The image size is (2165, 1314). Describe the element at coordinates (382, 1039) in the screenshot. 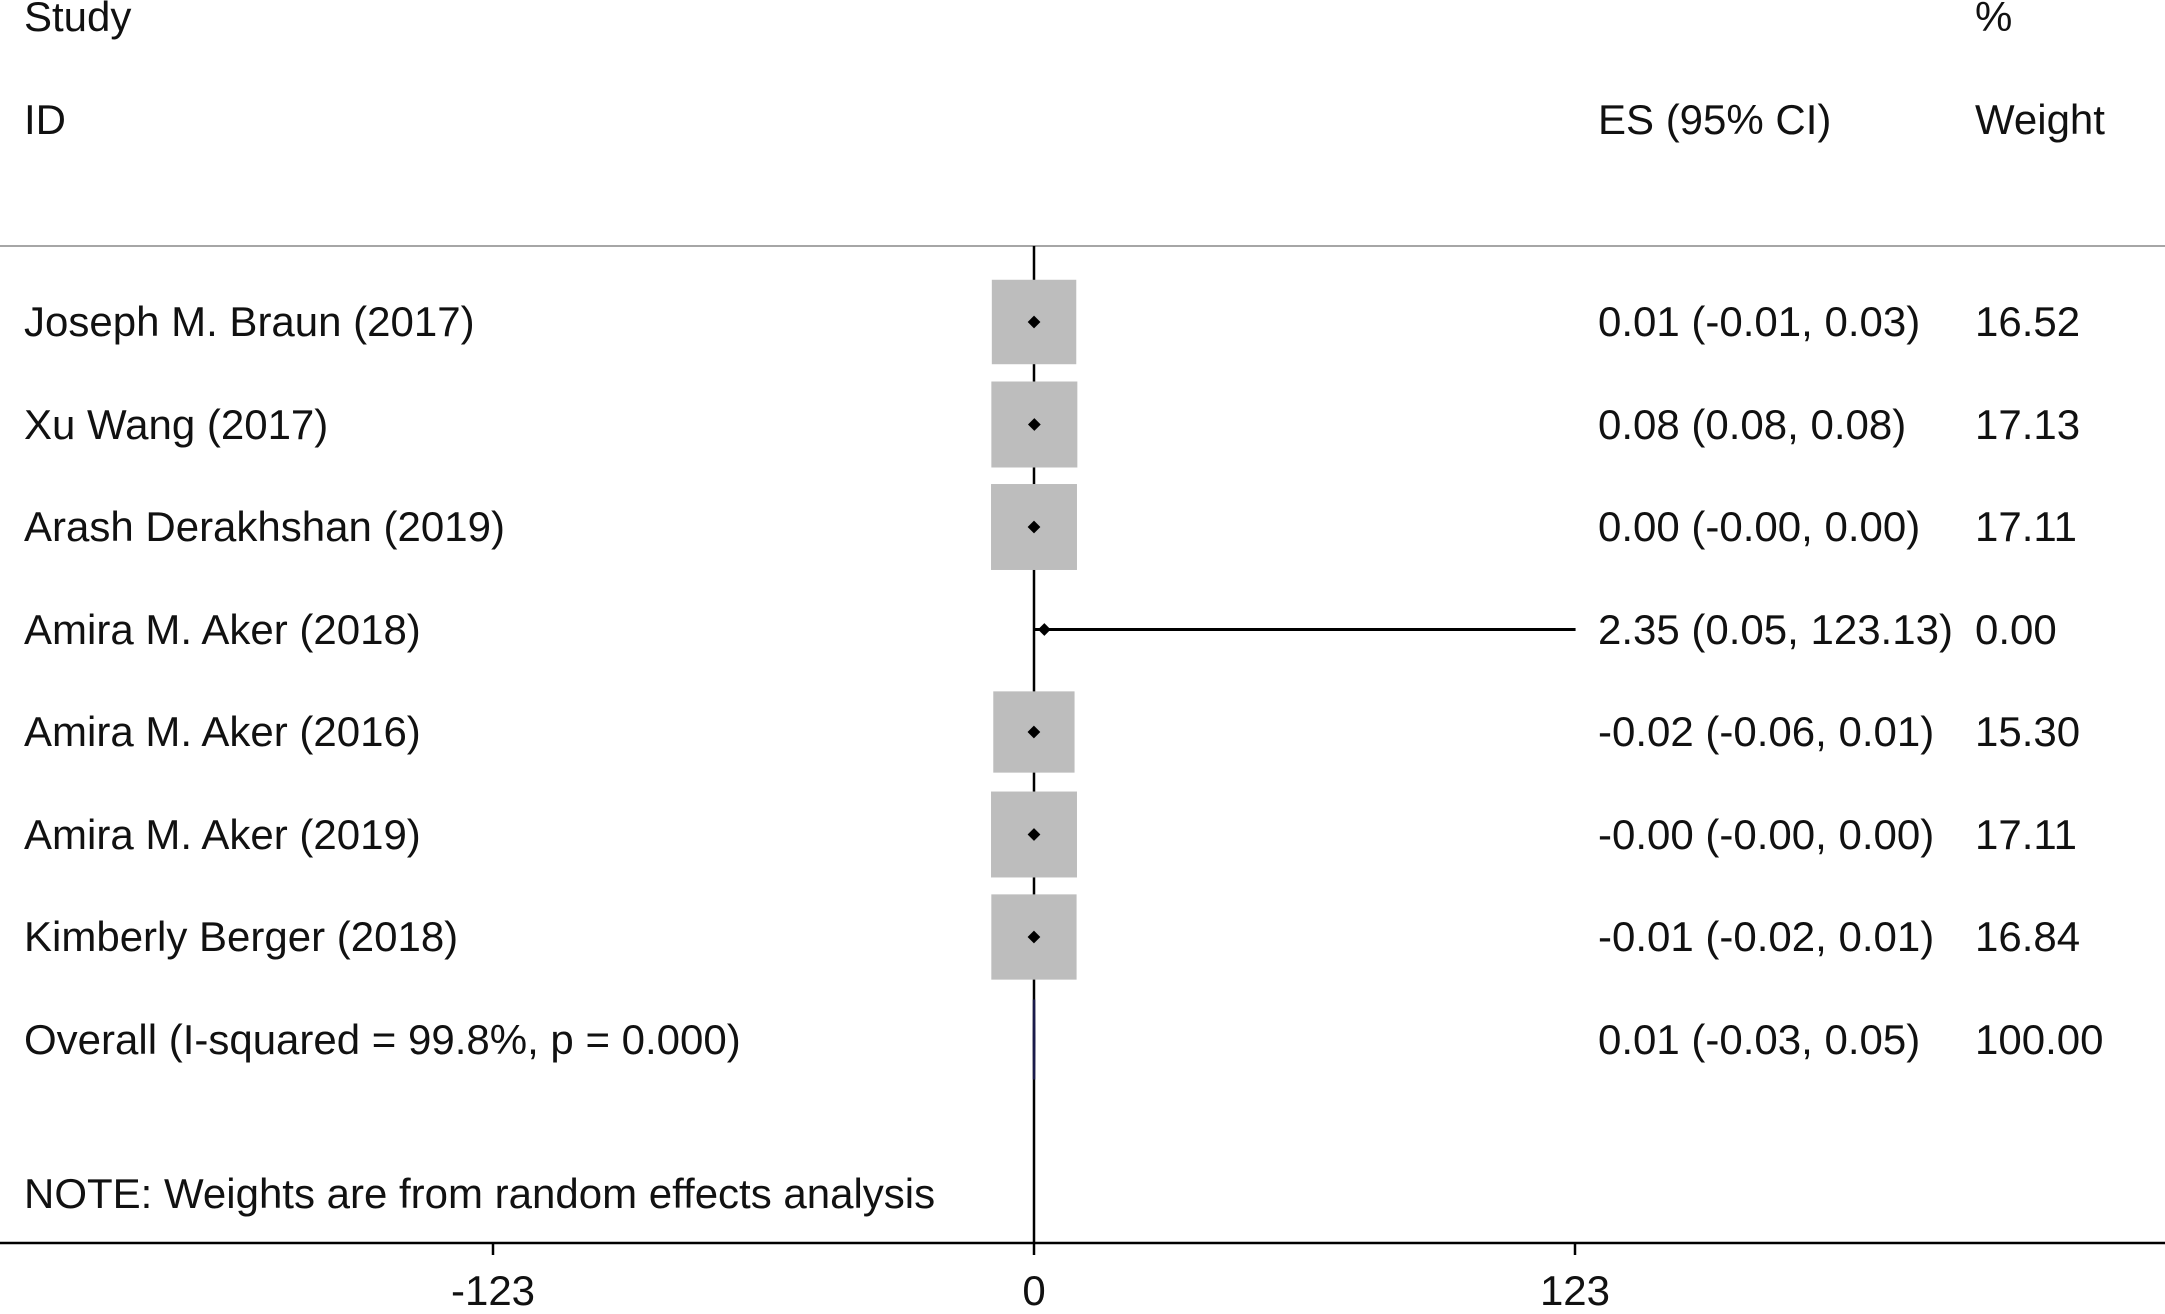

I see `overall-label: Overall (I-squared = 99.8%, p = 0.000)` at that location.